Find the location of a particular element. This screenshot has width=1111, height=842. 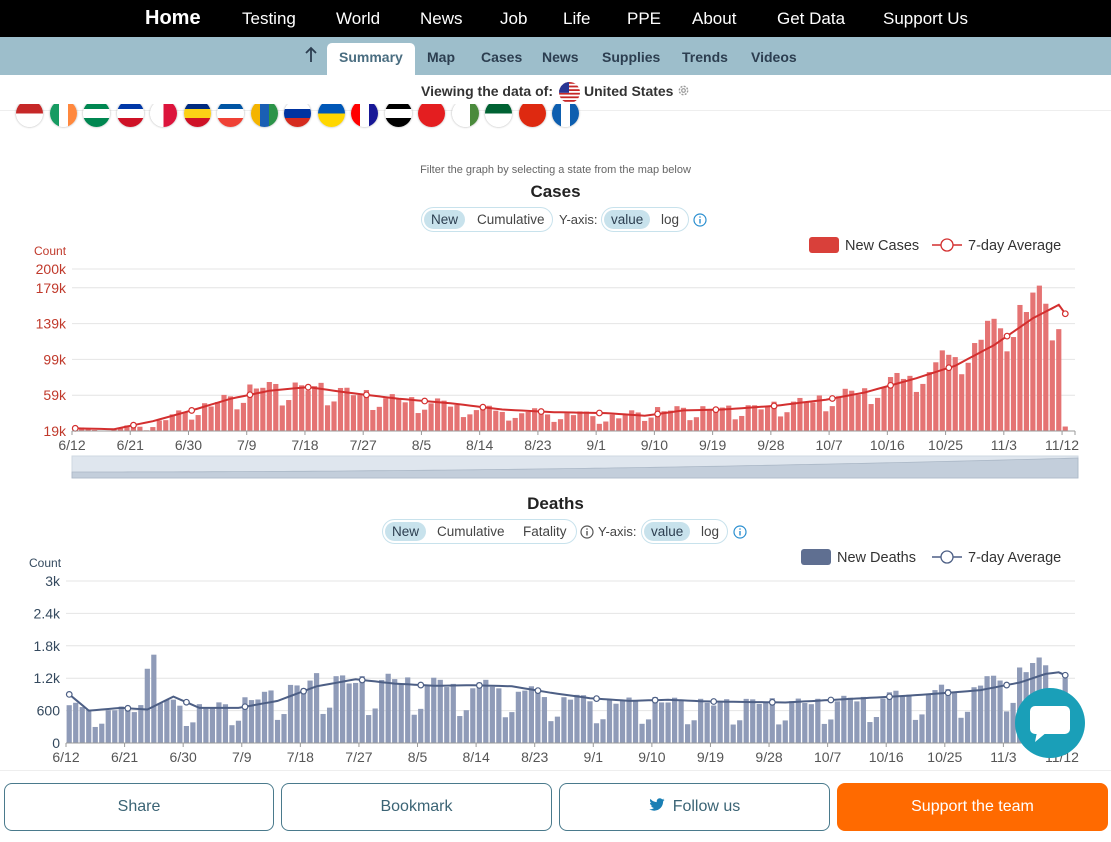

x-tick-label: 7/27 is located at coordinates (358, 757).